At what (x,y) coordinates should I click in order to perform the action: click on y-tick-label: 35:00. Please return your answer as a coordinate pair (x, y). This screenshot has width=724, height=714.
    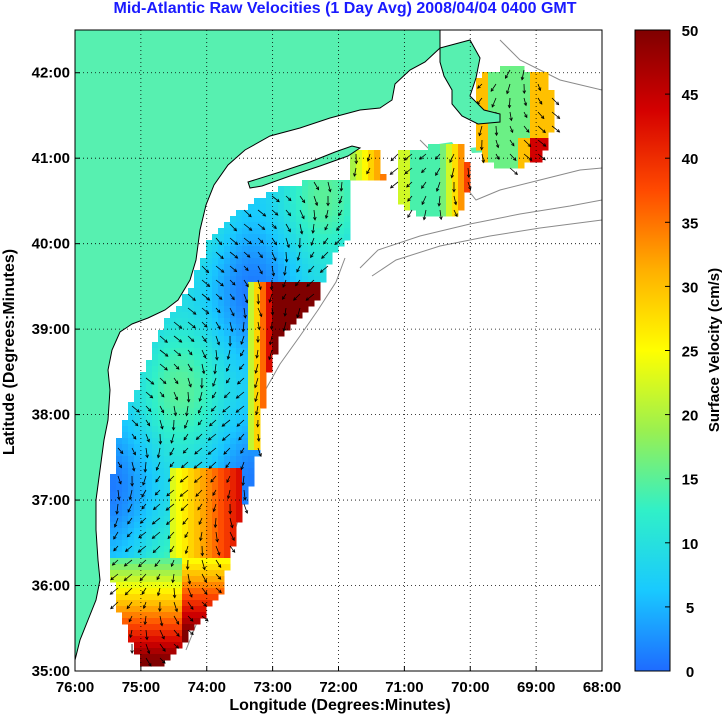
    Looking at the image, I should click on (51, 671).